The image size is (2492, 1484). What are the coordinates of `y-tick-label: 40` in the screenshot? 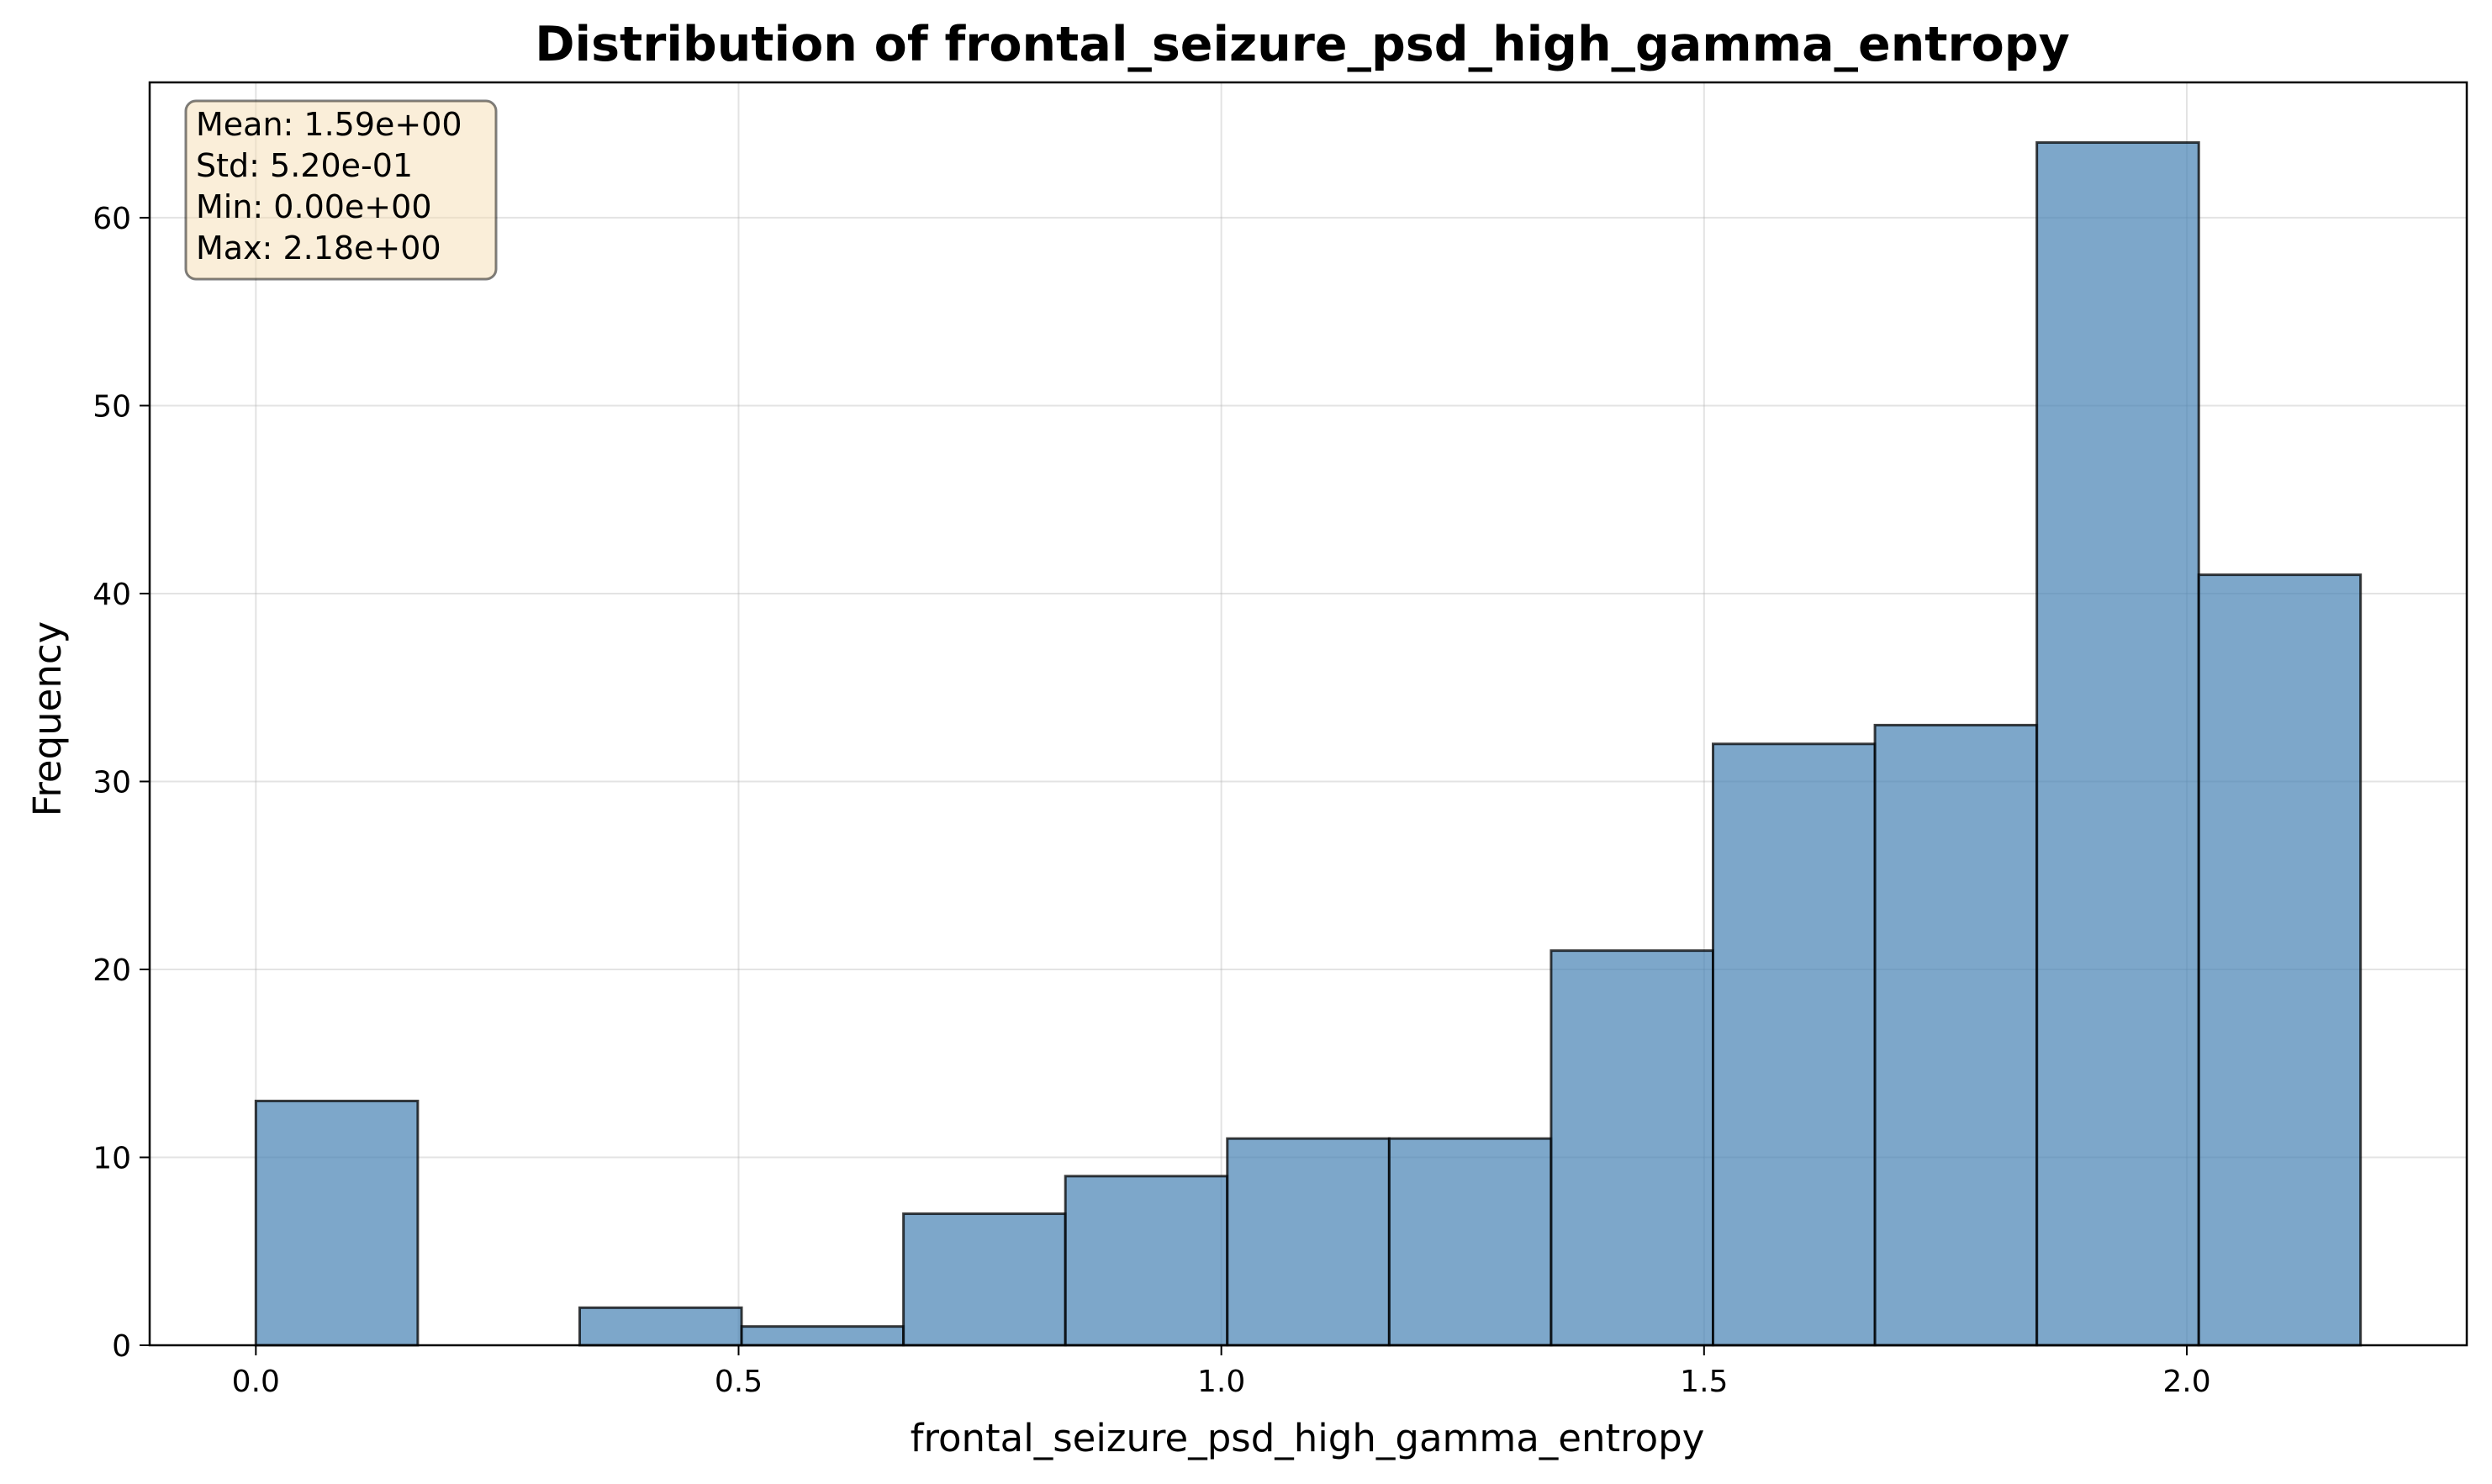 It's located at (111, 595).